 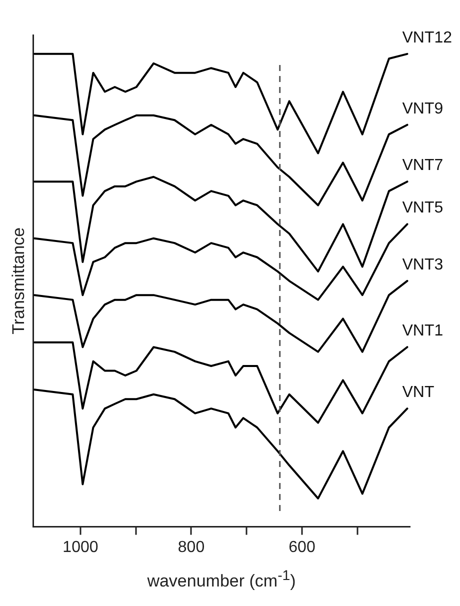 What do you see at coordinates (423, 208) in the screenshot?
I see `series-label: VNT5` at bounding box center [423, 208].